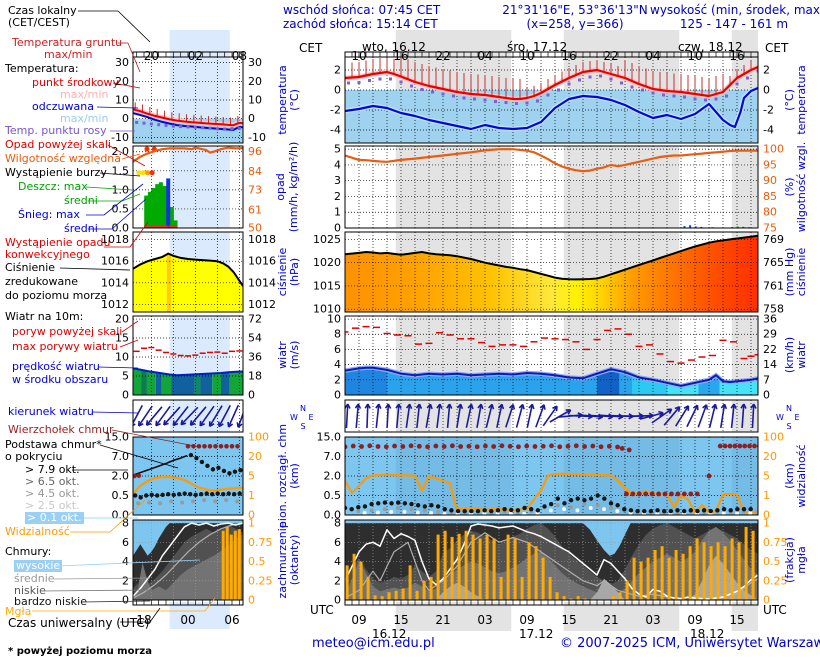 This screenshot has width=820, height=660. What do you see at coordinates (775, 610) in the screenshot?
I see `legend-label-utc: UTC` at bounding box center [775, 610].